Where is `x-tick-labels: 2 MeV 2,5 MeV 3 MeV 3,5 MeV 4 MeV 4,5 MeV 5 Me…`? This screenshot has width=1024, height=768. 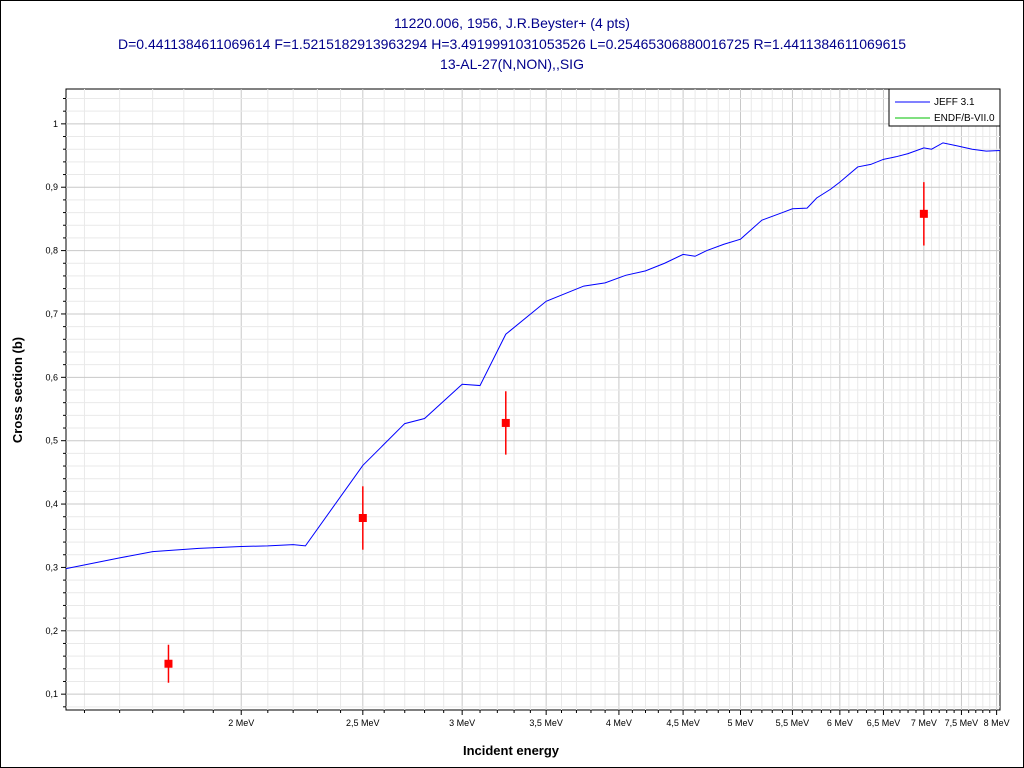 x-tick-labels: 2 MeV 2,5 MeV 3 MeV 3,5 MeV 4 MeV 4,5 MeV 5 Me… is located at coordinates (618, 723).